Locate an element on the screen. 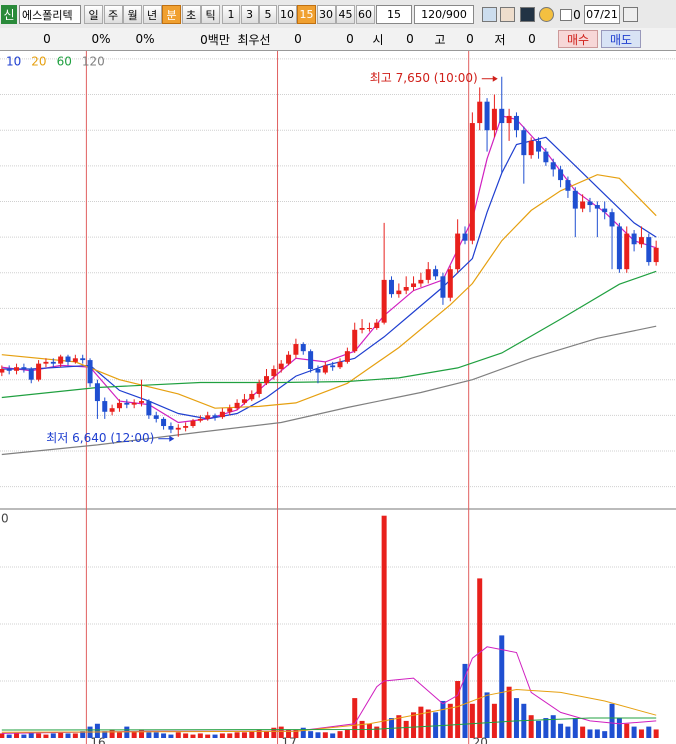 The height and width of the screenshot is (744, 676). interval-button: 1 is located at coordinates (231, 14).